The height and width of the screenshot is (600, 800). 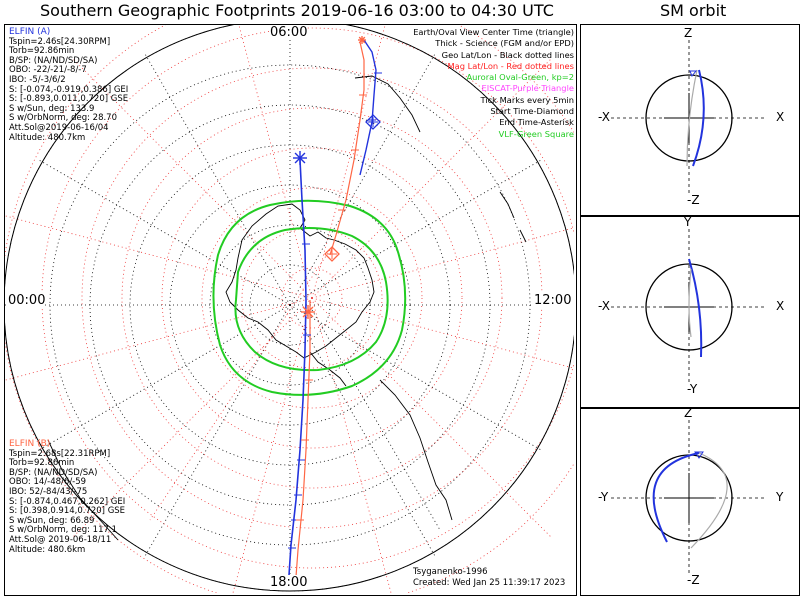 What do you see at coordinates (69, 99) in the screenshot?
I see `elfin-a-info-line: S: [-0.893,0.011,0.720] GSE` at bounding box center [69, 99].